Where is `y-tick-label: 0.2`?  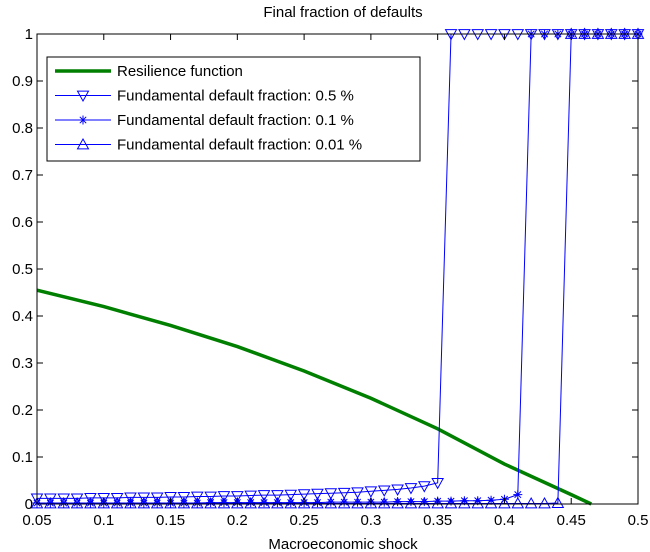 y-tick-label: 0.2 is located at coordinates (22, 410).